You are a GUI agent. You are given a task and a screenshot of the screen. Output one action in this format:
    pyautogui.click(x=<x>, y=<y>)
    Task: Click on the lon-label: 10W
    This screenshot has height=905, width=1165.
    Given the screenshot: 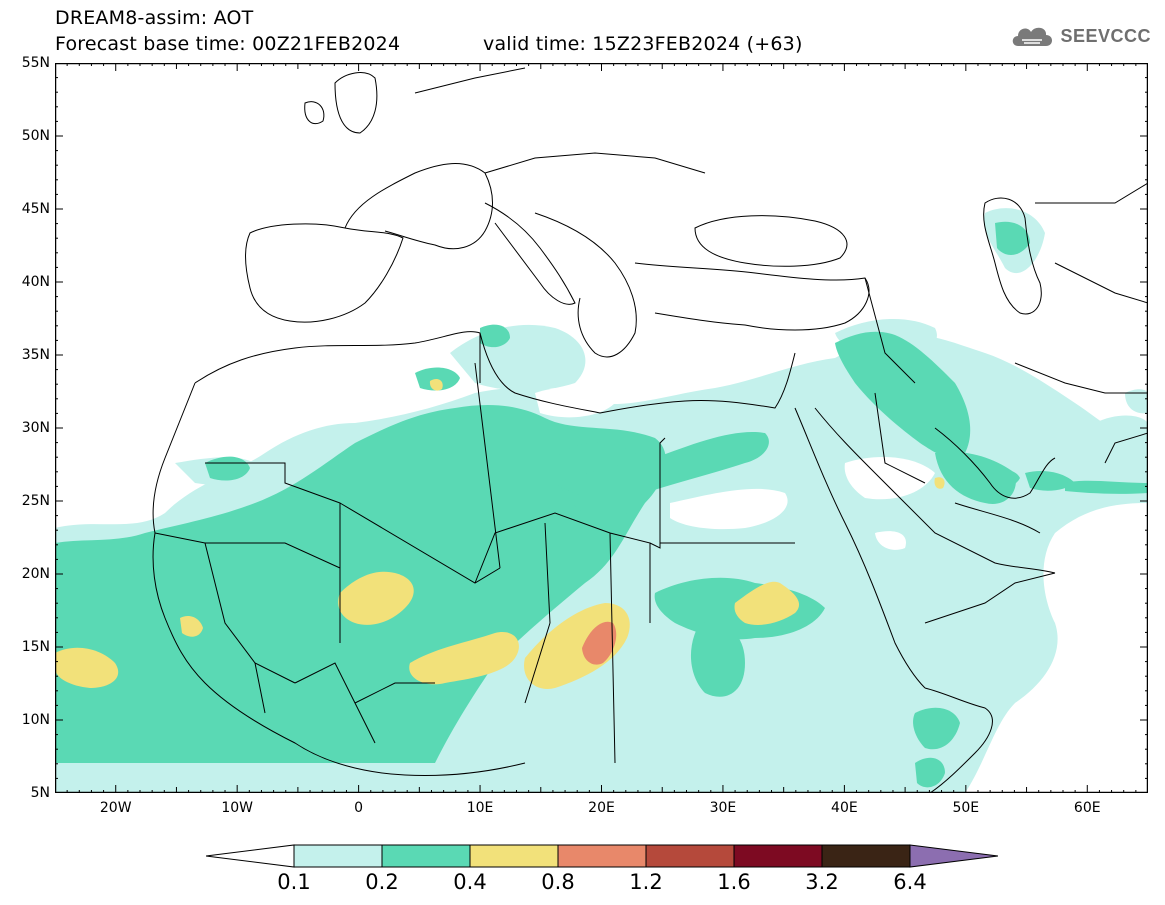 What is the action you would take?
    pyautogui.click(x=237, y=808)
    